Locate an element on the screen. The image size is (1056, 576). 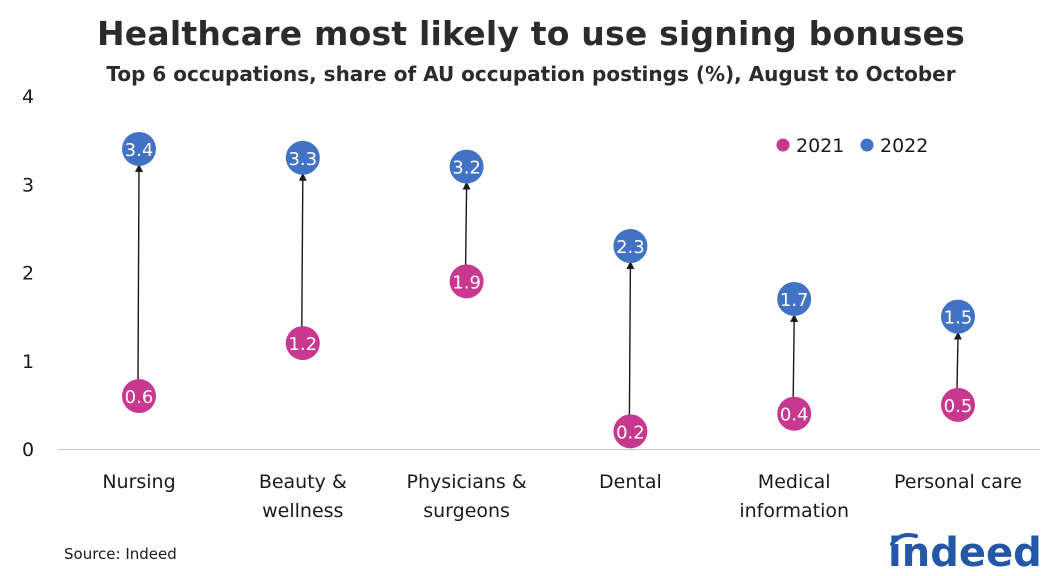
data-label: 0.5 is located at coordinates (958, 406).